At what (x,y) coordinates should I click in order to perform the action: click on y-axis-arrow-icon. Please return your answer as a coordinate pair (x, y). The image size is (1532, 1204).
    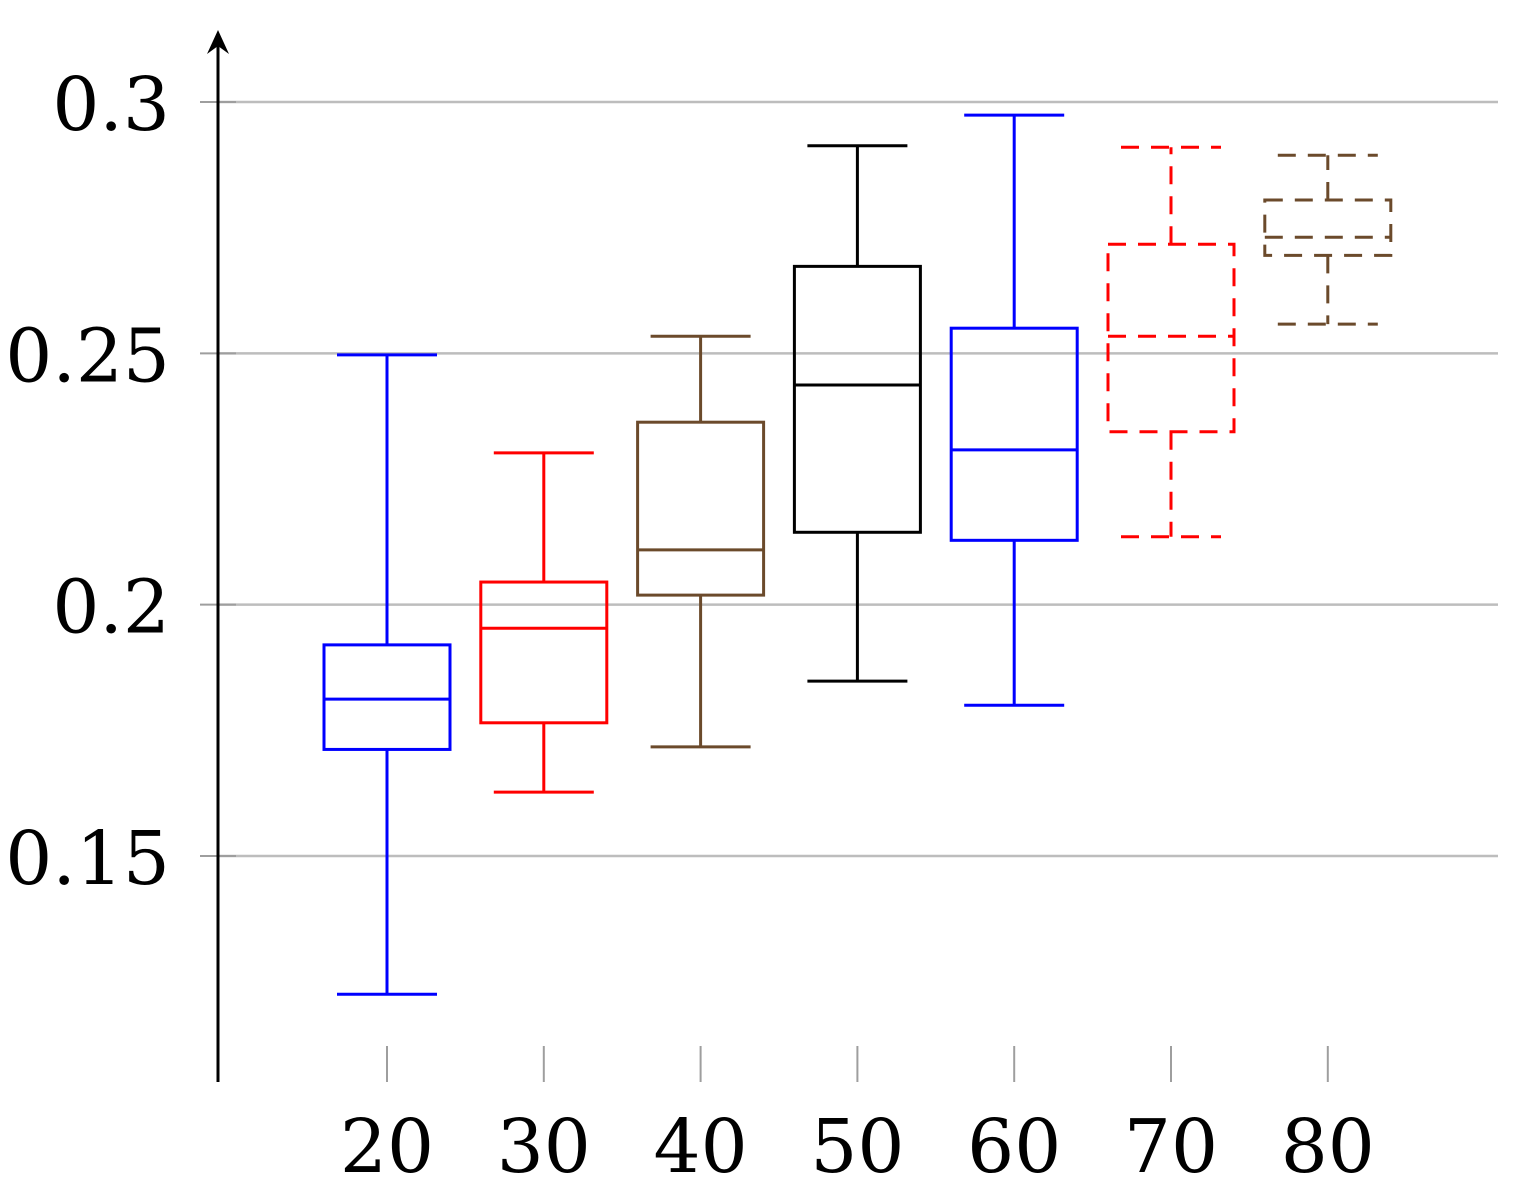
    Looking at the image, I should click on (218, 42).